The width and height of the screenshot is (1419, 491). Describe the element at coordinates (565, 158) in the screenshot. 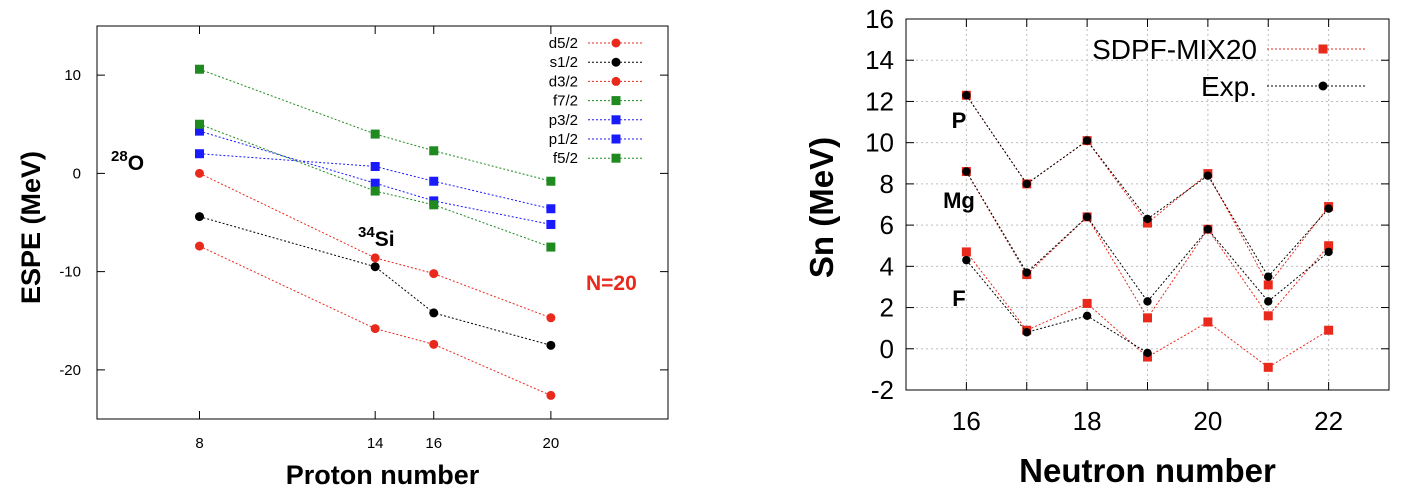

I see `espe-legend-label: f5/2` at that location.